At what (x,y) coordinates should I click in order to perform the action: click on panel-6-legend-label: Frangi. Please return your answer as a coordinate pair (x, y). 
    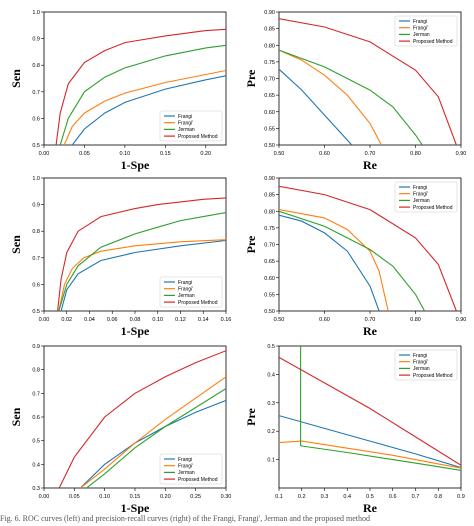
    Looking at the image, I should click on (420, 356).